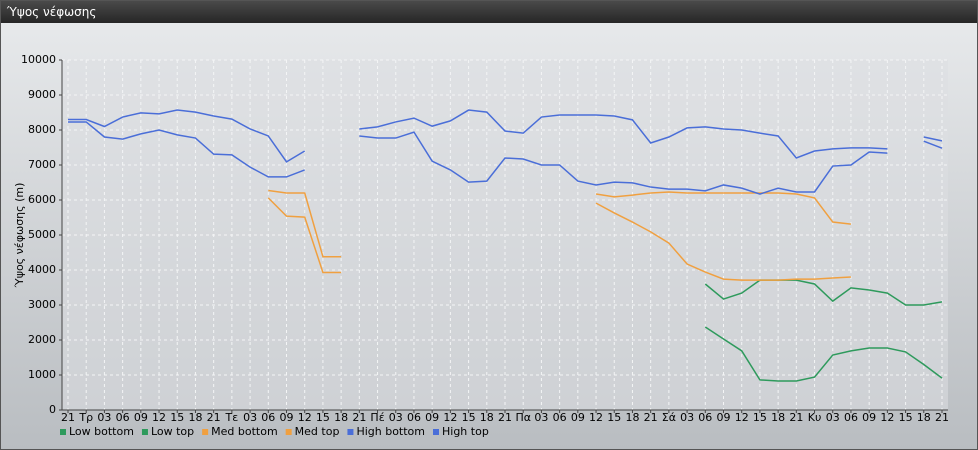  What do you see at coordinates (42, 164) in the screenshot?
I see `y-tick-label: 7000` at bounding box center [42, 164].